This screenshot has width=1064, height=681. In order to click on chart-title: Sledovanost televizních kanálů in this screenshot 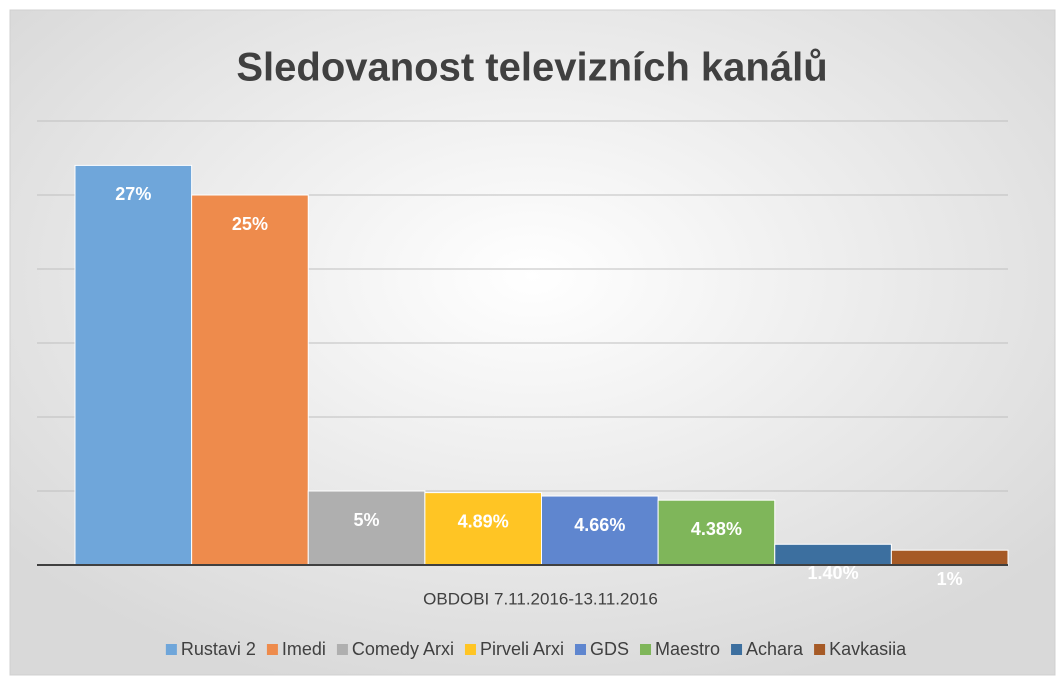, I will do `click(531, 68)`.